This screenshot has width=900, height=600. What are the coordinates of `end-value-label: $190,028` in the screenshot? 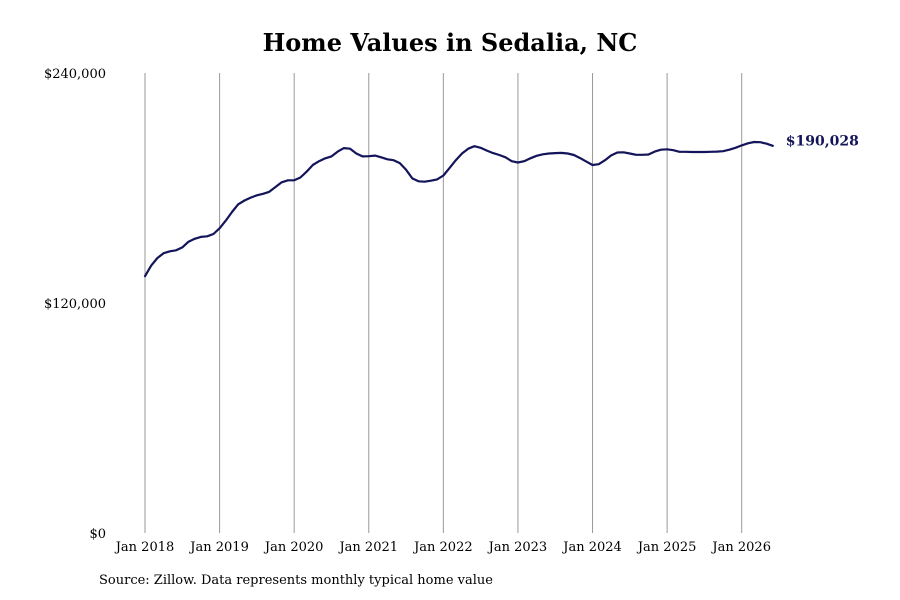 It's located at (822, 141).